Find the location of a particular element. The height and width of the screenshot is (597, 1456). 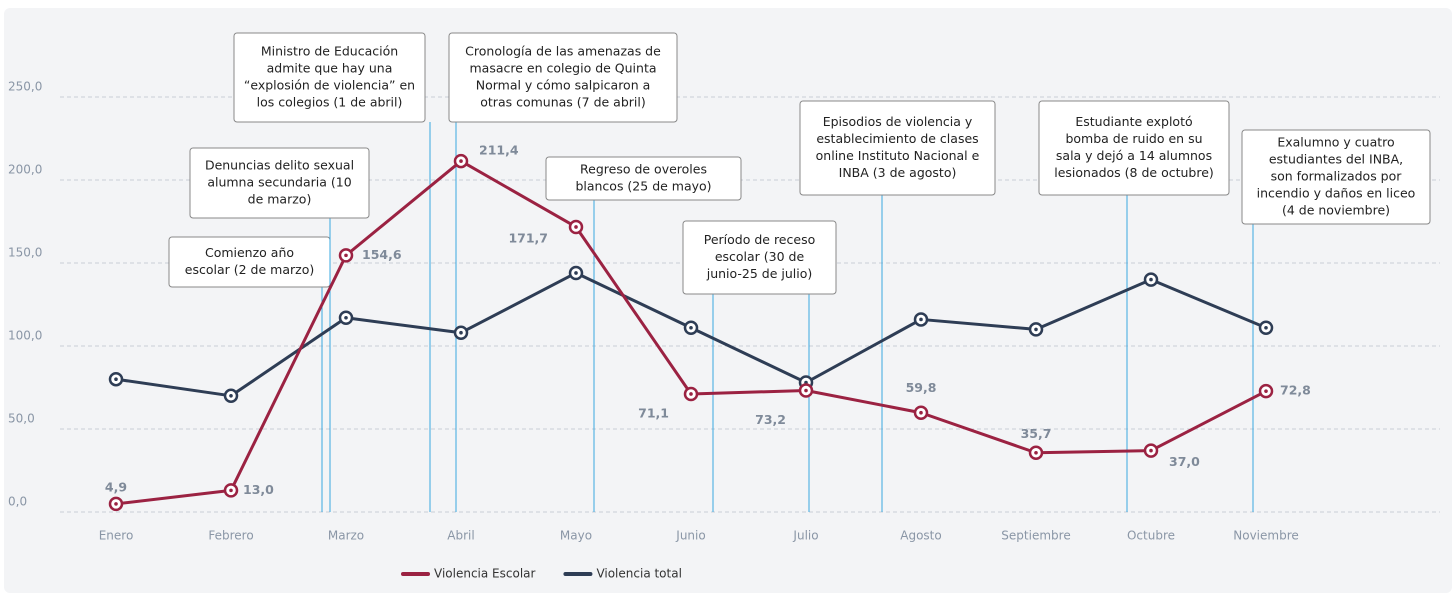

y-tick-label: 0,0 is located at coordinates (17, 502).